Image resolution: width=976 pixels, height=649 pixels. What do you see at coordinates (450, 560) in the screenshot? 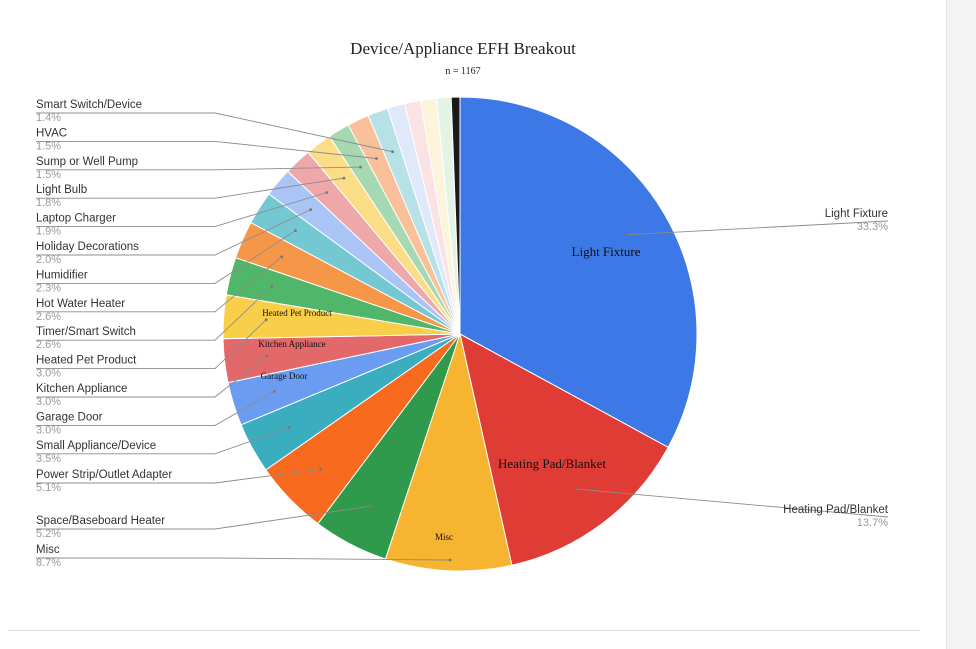
I see `leader-dot-misc` at bounding box center [450, 560].